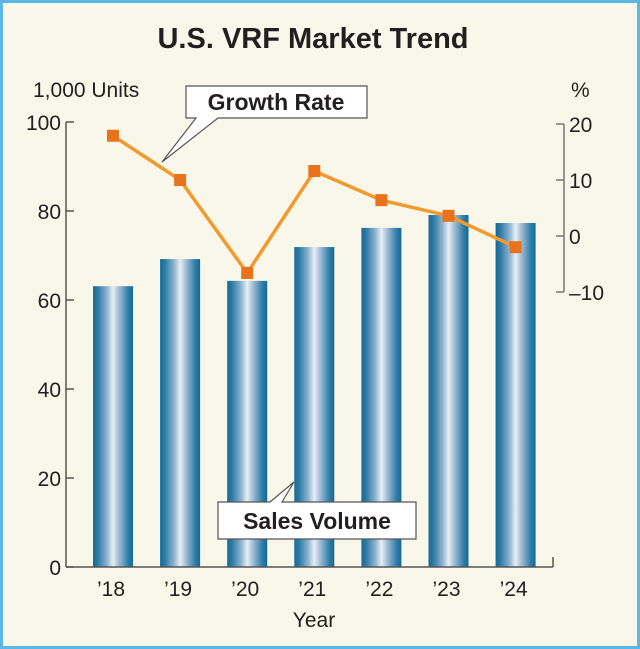 This screenshot has height=649, width=640. Describe the element at coordinates (86, 90) in the screenshot. I see `y-axis-label: 1,000 Units` at that location.